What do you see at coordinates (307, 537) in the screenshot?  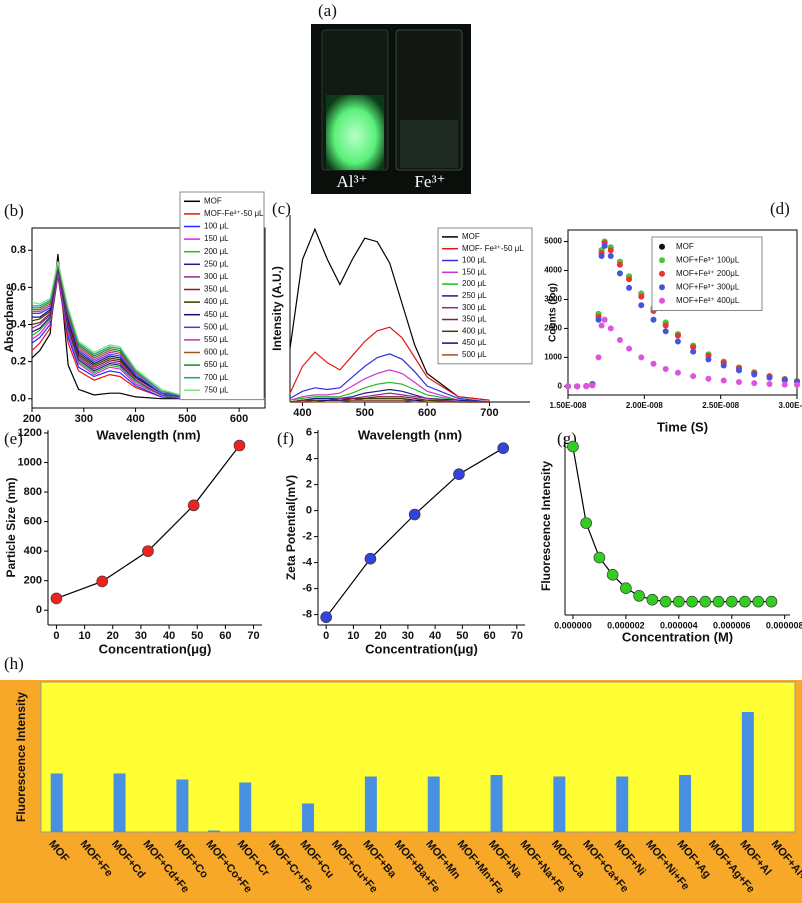 I see `y-tick-label: -2` at bounding box center [307, 537].